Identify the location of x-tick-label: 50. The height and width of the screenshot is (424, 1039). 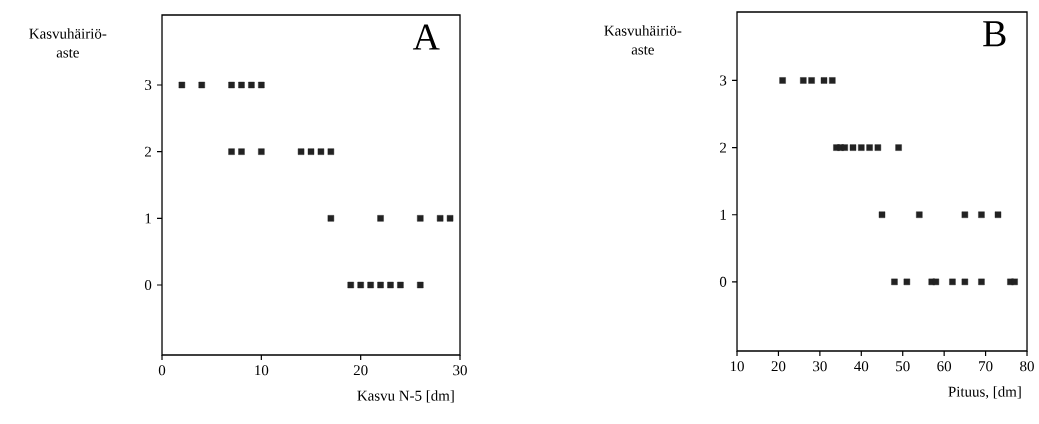
(903, 366).